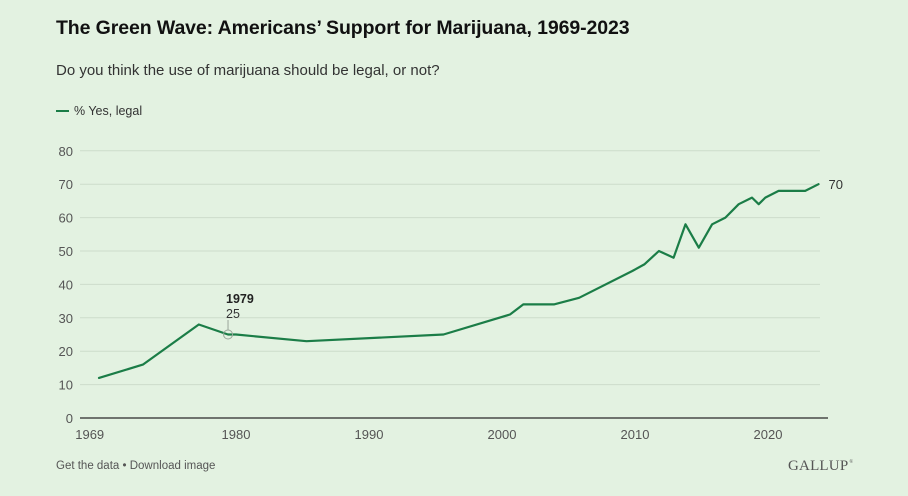 The width and height of the screenshot is (908, 496). What do you see at coordinates (635, 434) in the screenshot?
I see `x-tick-label: 2010` at bounding box center [635, 434].